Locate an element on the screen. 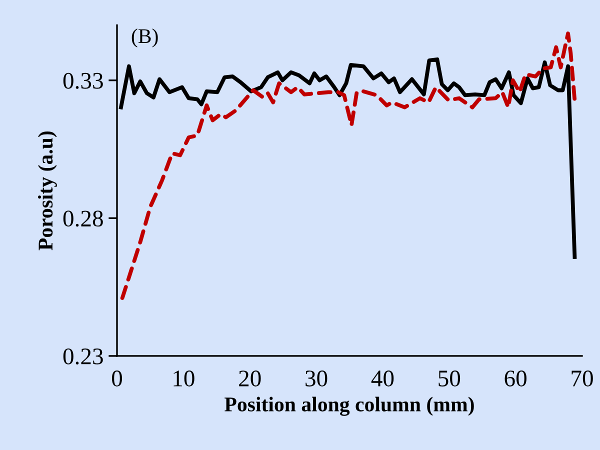 This screenshot has height=450, width=600. y-axis-title: Porosity (a.u) is located at coordinates (47, 190).